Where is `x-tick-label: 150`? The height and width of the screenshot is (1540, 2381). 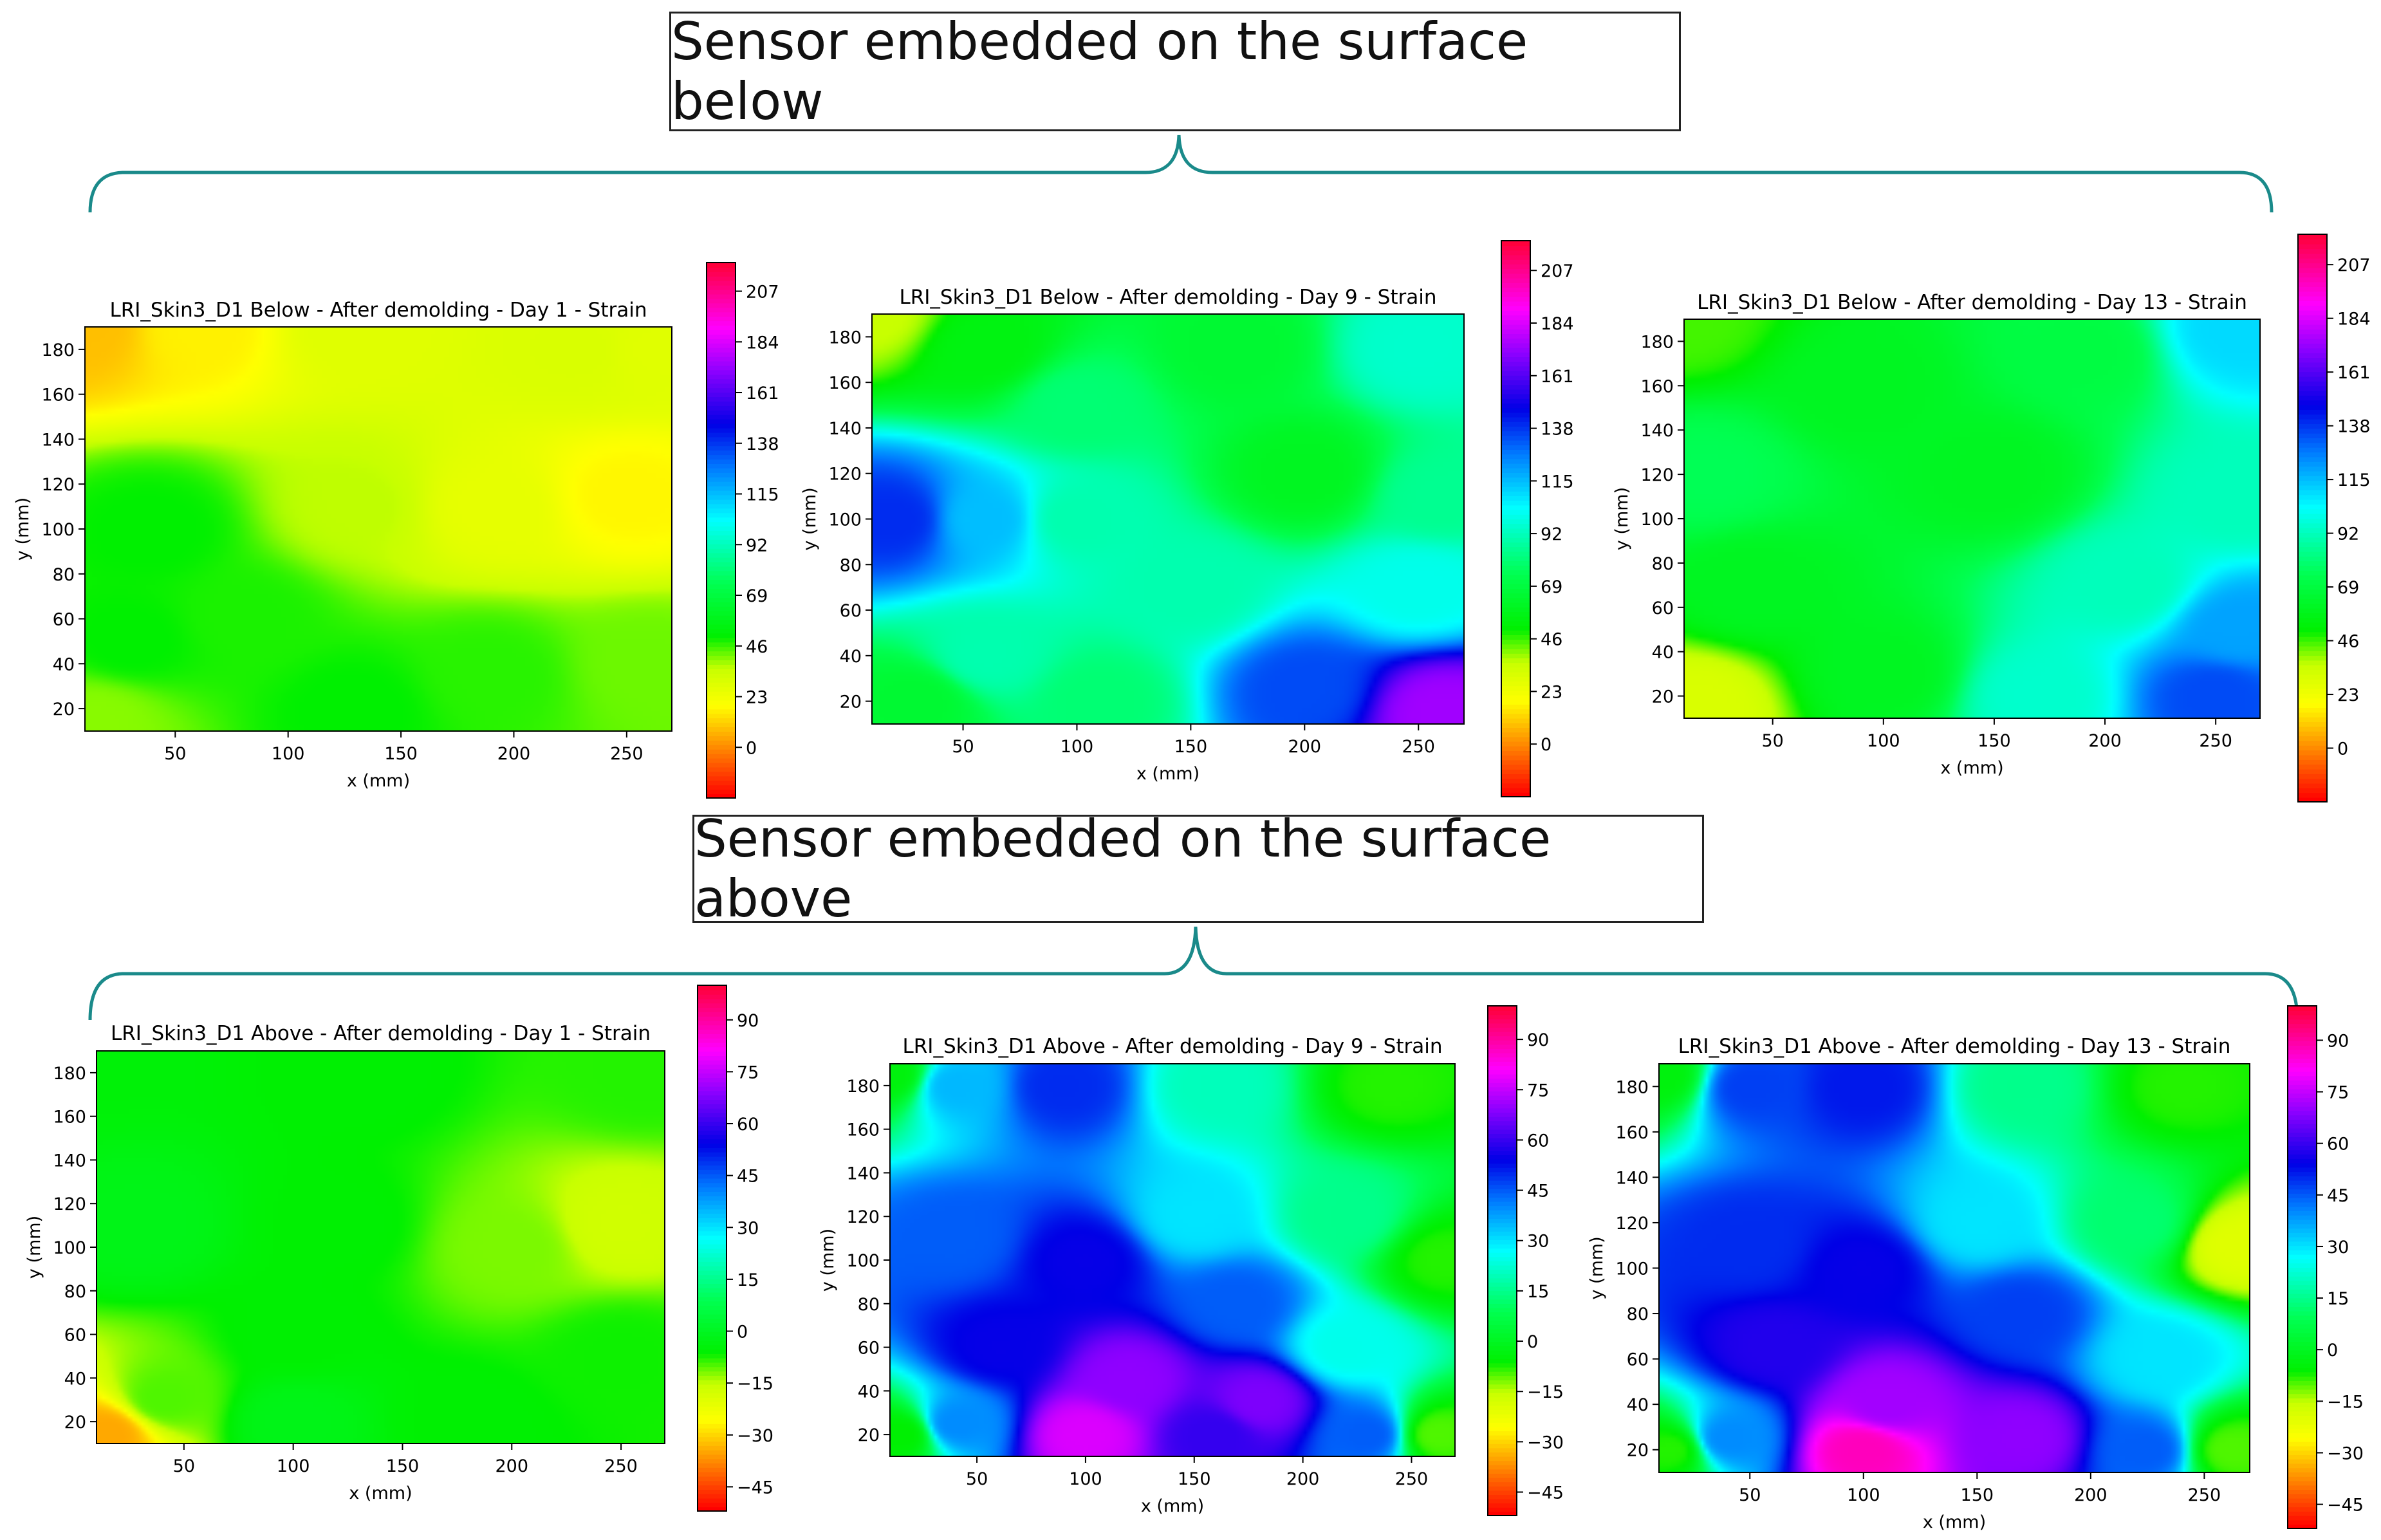 x-tick-label: 150 is located at coordinates (403, 1466).